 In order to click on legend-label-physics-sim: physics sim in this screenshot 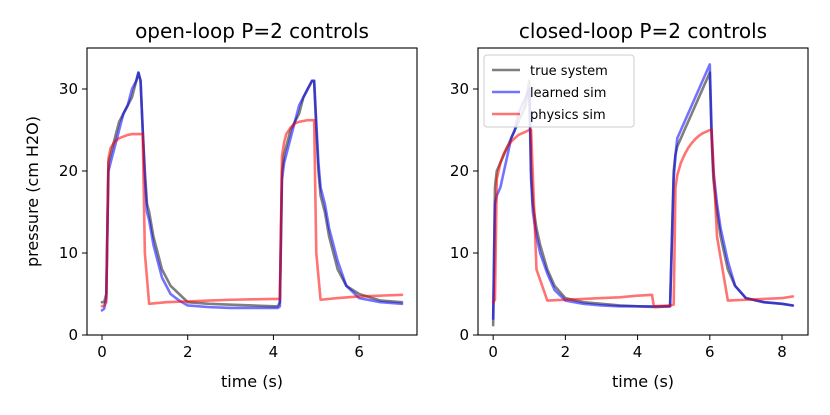, I will do `click(568, 115)`.